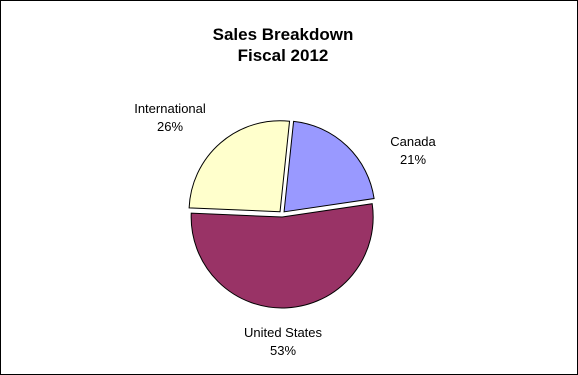  I want to click on slice-label-international: International, so click(170, 108).